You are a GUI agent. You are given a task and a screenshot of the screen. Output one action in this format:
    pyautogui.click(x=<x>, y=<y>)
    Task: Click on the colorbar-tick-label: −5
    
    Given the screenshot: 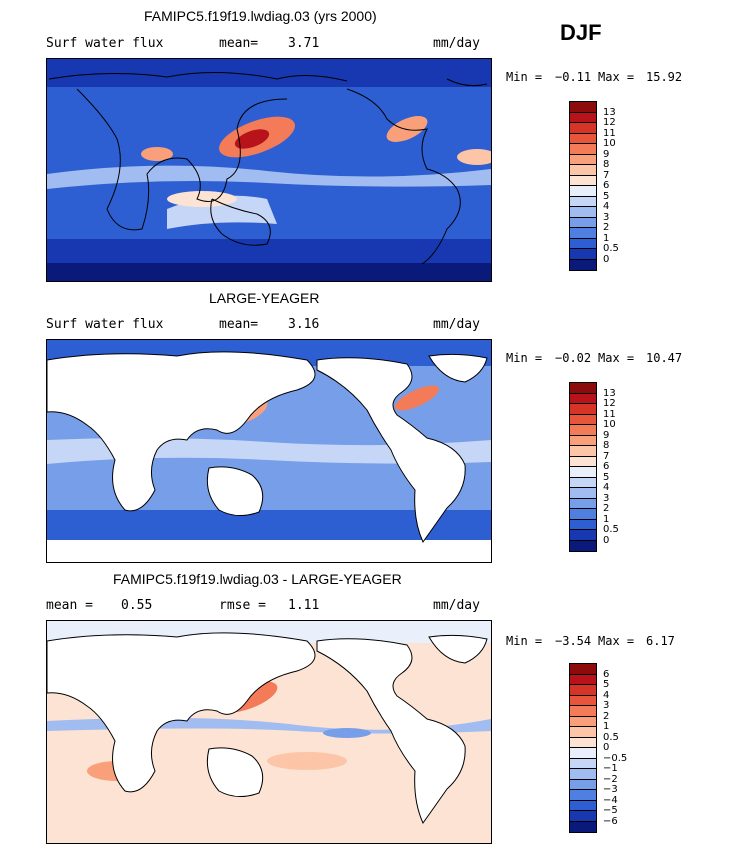 What is the action you would take?
    pyautogui.click(x=610, y=810)
    